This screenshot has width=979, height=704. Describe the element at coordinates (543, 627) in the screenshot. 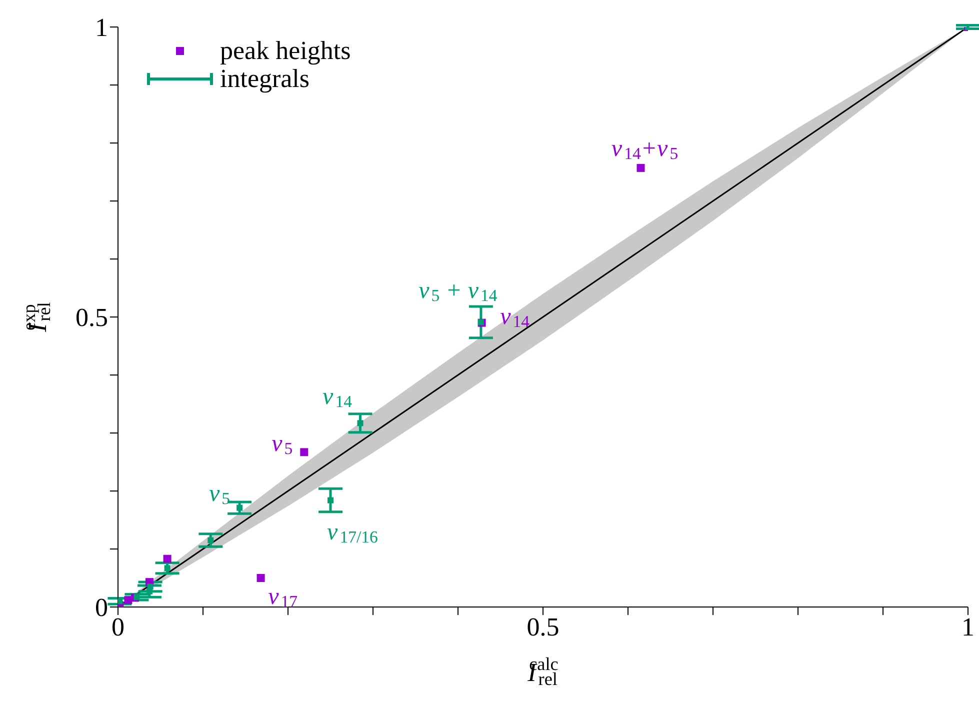

I see `x-tick-label: 0.5` at that location.